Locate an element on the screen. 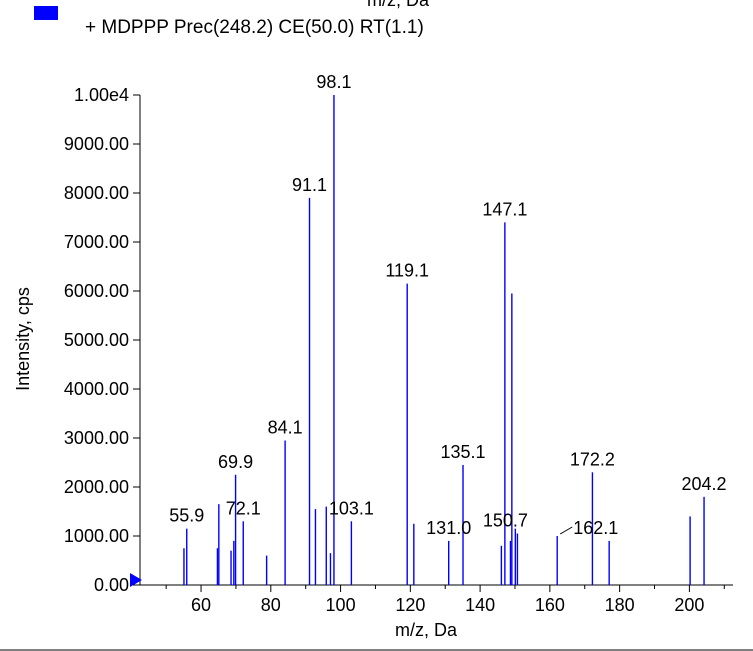 This screenshot has height=651, width=753. peak-label: 91.1 is located at coordinates (309, 185).